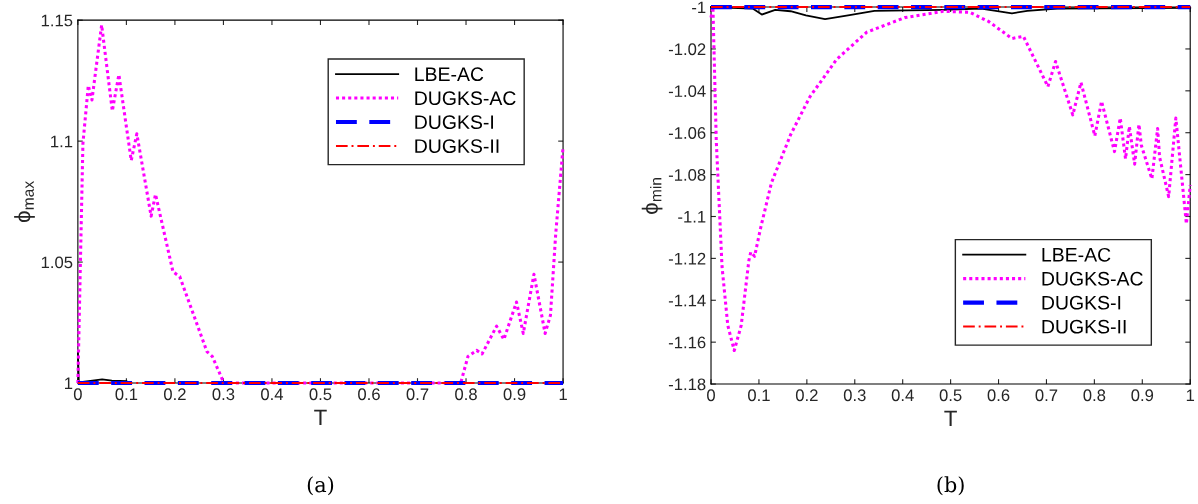 The width and height of the screenshot is (1198, 504). What do you see at coordinates (687, 300) in the screenshot?
I see `y-tick-label: -1.14` at bounding box center [687, 300].